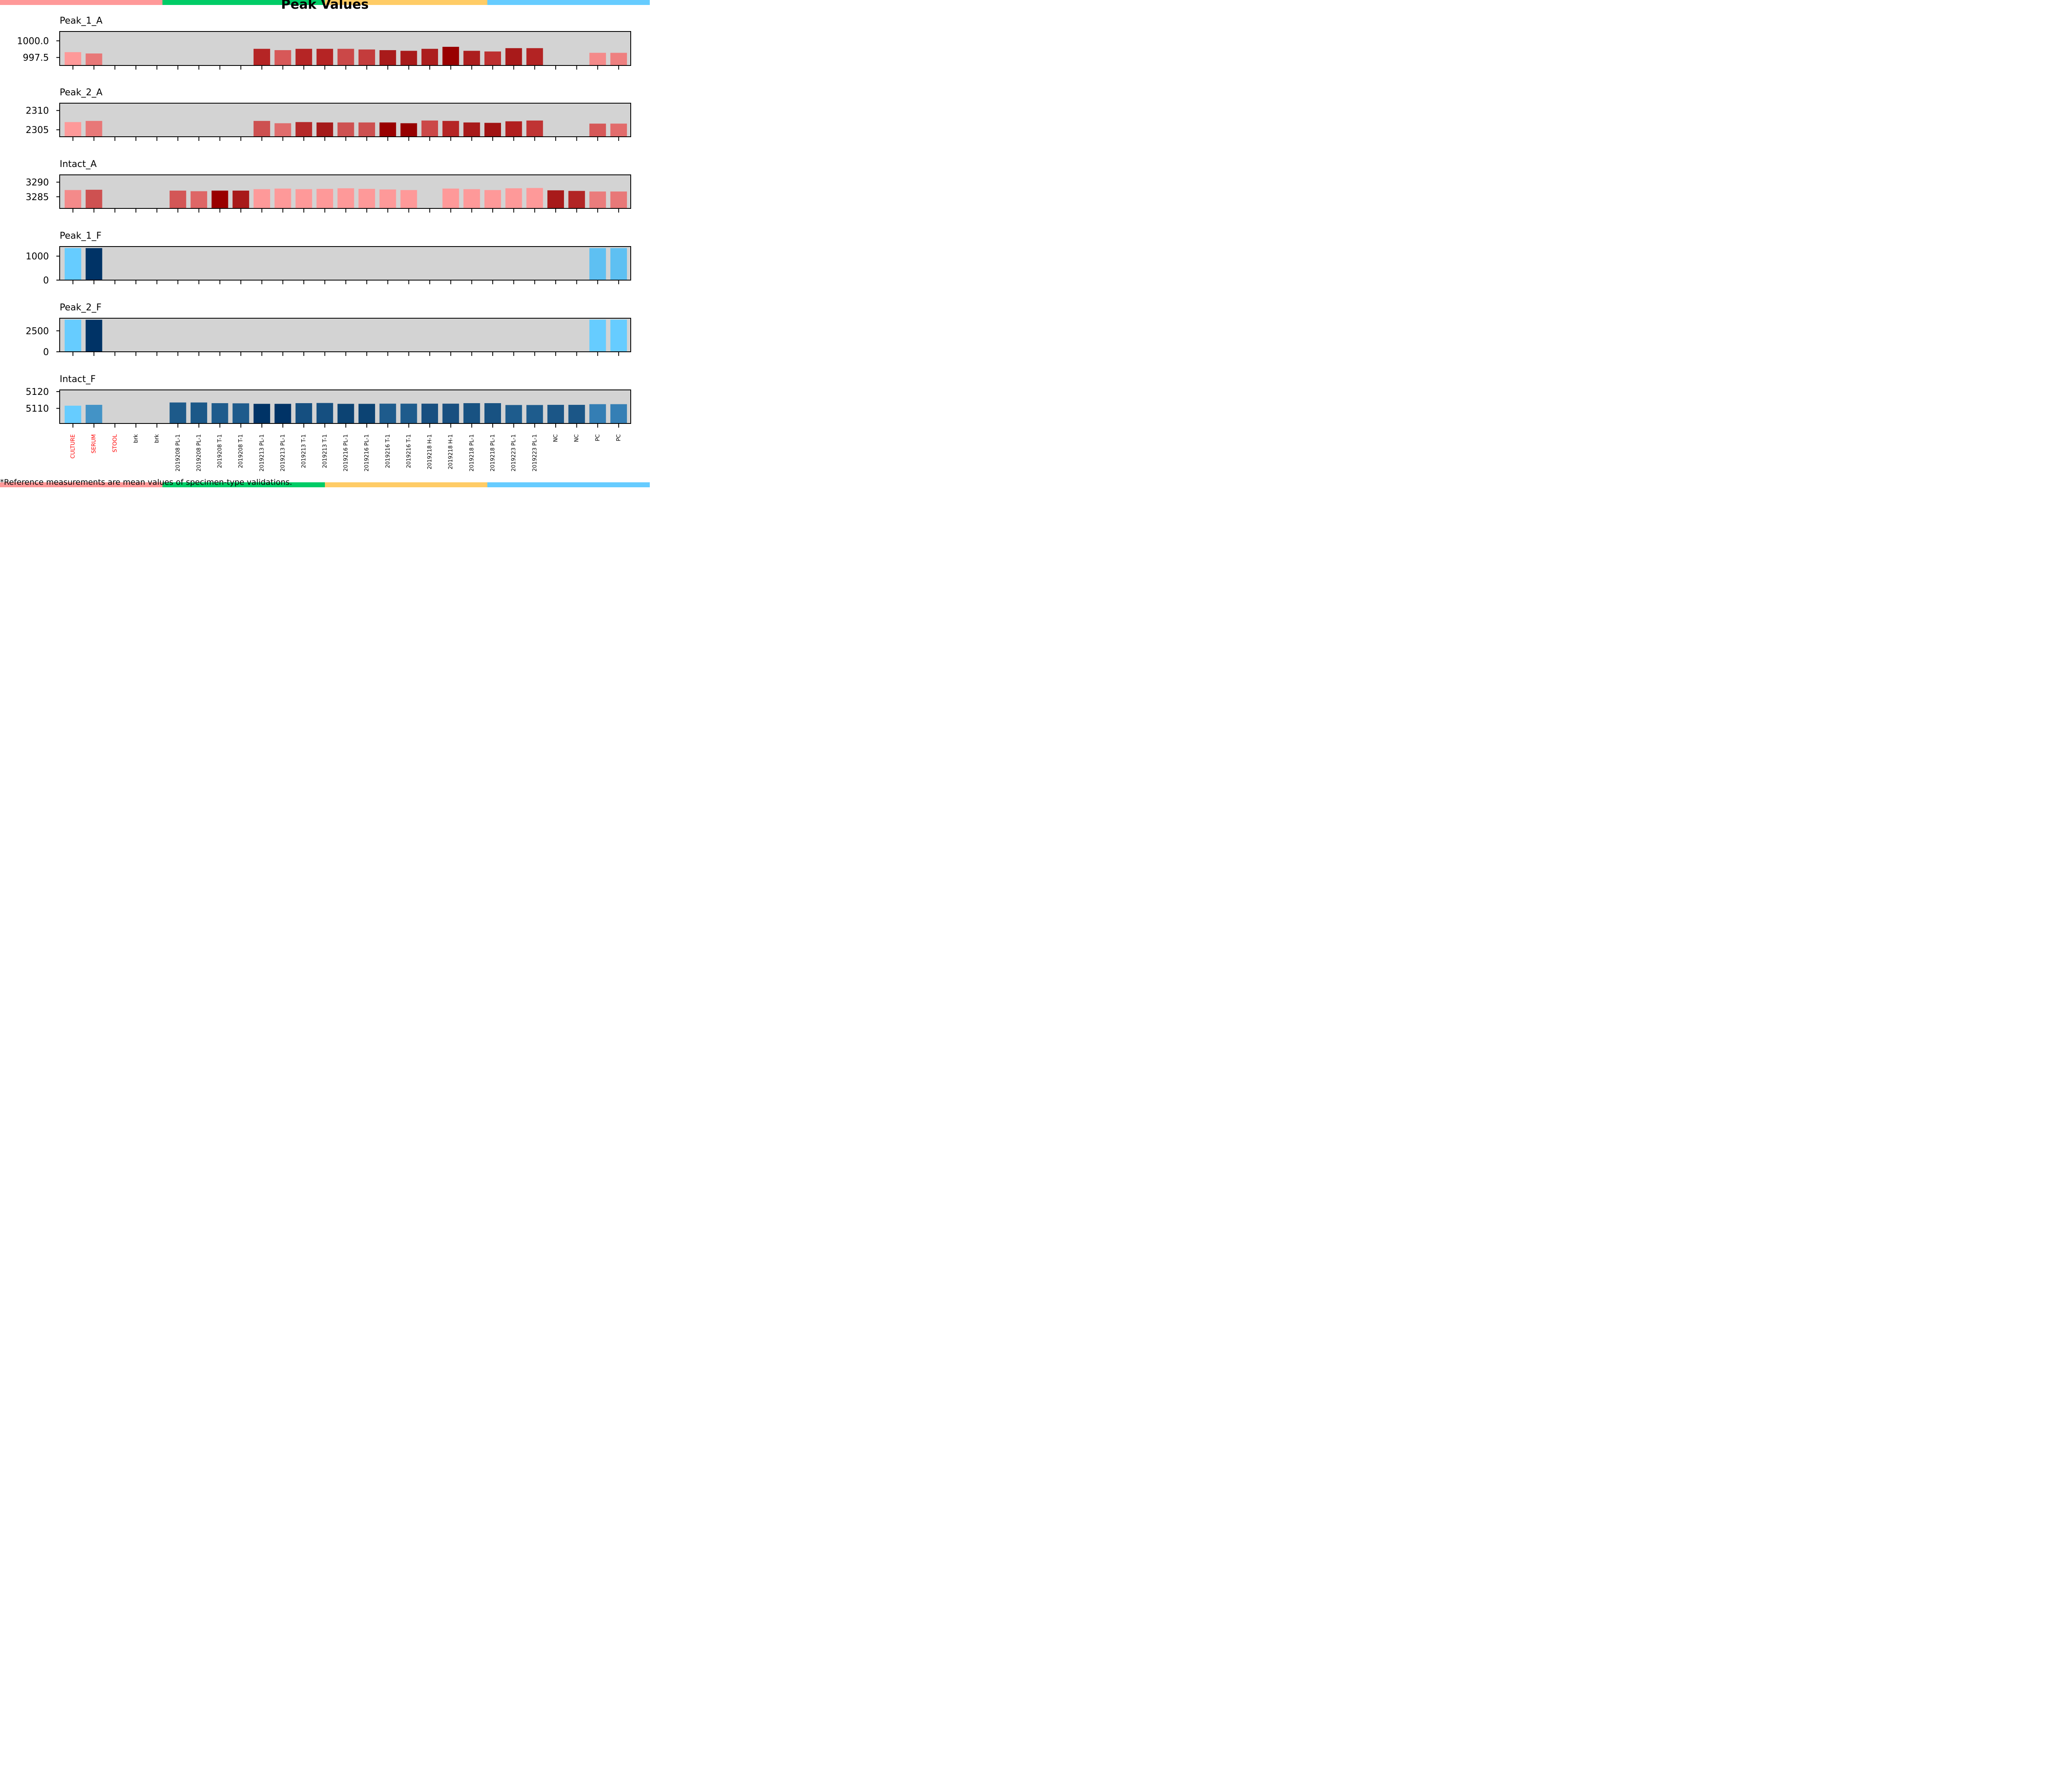 Image resolution: width=2072 pixels, height=1790 pixels. I want to click on x-tick-label: 2019223 PL-1, so click(535, 453).